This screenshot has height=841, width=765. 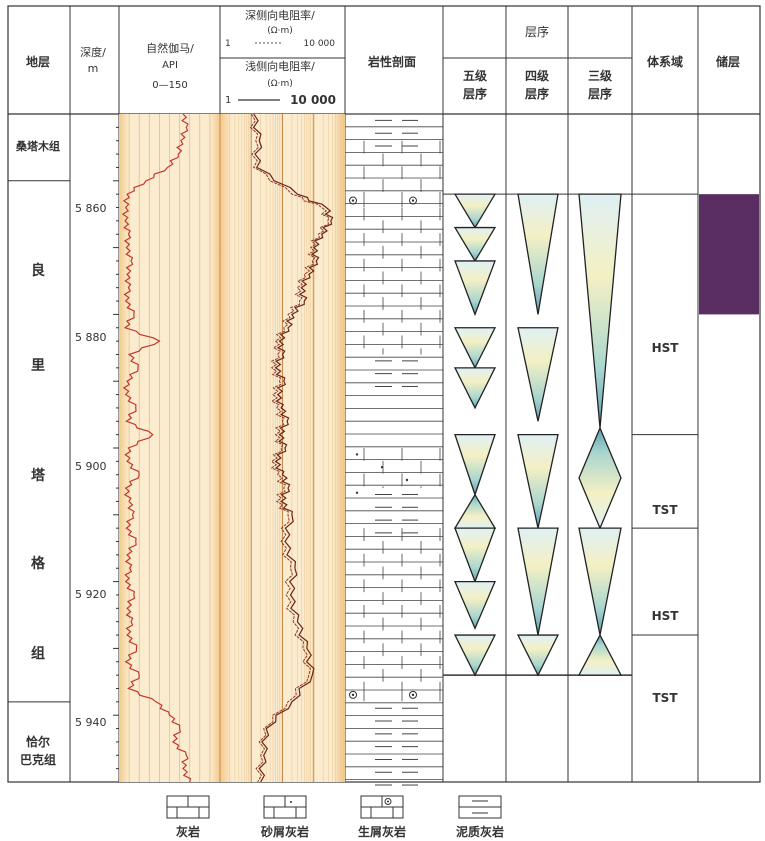 I want to click on header-gr-range: 0—150, so click(x=169, y=85).